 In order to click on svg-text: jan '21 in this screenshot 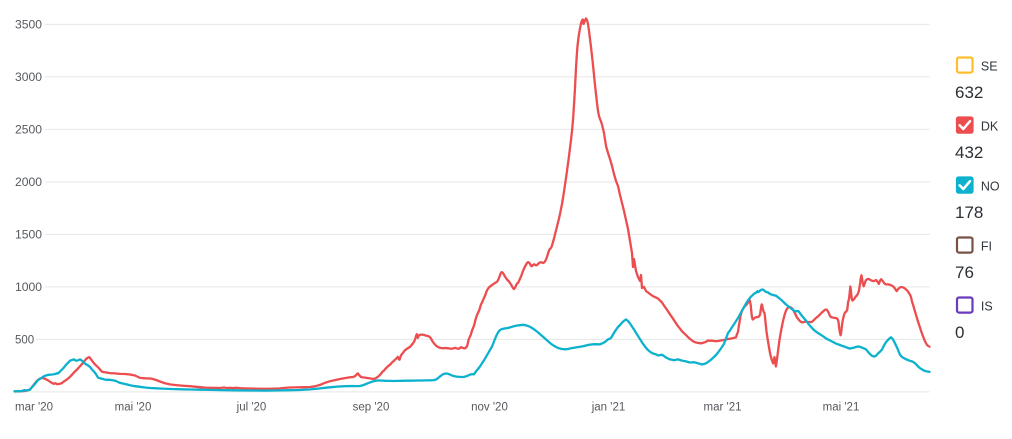, I will do `click(608, 408)`.